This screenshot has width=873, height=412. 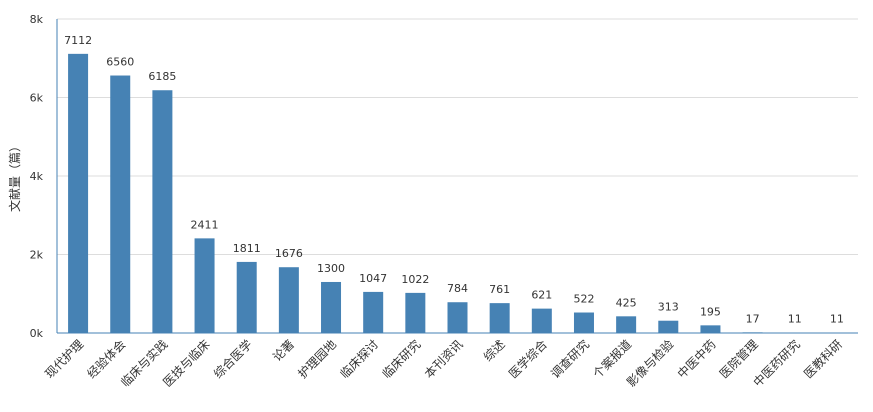 I want to click on data-label: 1676, so click(x=289, y=253).